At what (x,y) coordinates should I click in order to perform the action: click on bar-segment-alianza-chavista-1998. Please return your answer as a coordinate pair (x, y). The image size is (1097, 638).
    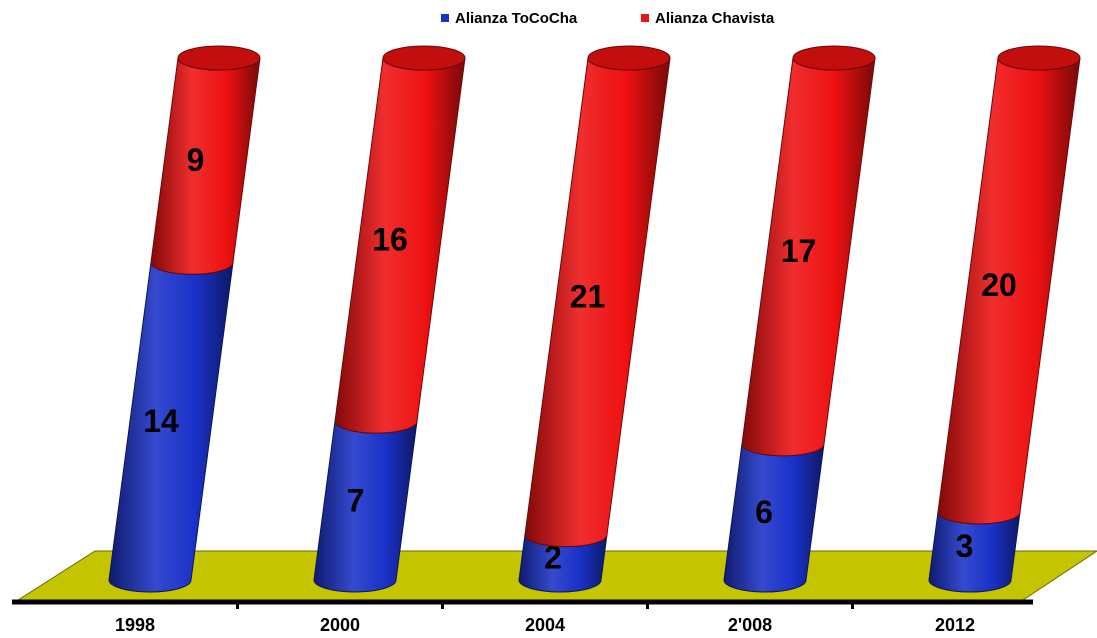
    Looking at the image, I should click on (205, 166).